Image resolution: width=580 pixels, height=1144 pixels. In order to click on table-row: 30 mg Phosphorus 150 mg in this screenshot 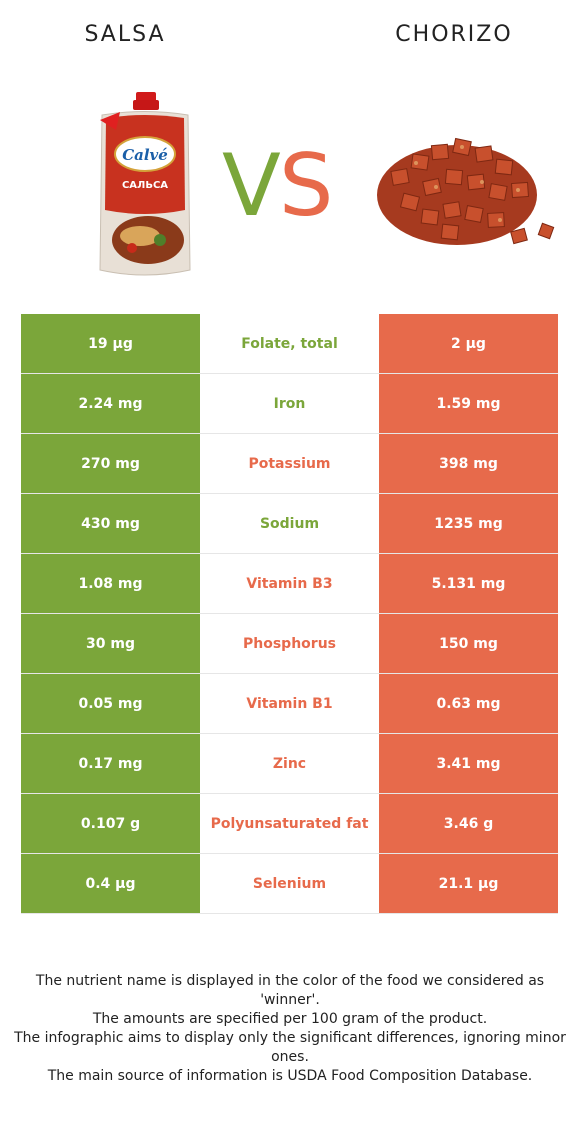, I will do `click(289, 644)`.